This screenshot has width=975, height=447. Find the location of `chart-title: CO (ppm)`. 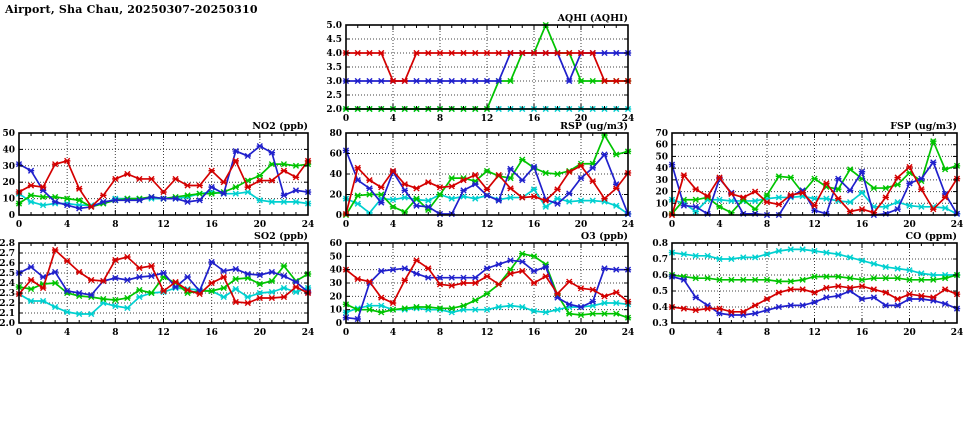

chart-title: CO (ppm) is located at coordinates (931, 236).